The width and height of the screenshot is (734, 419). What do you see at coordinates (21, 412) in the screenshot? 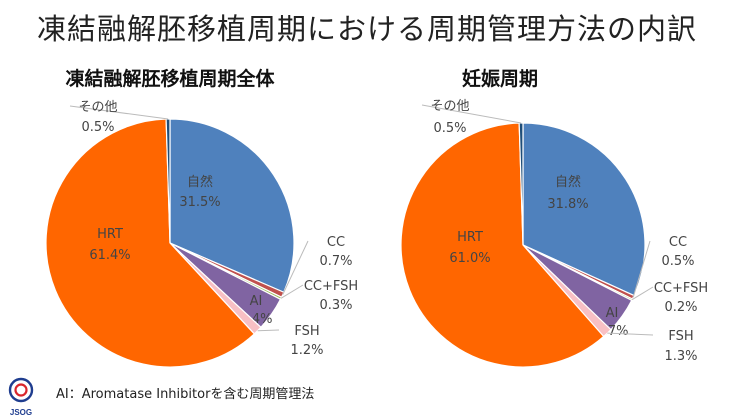
I see `logo-text: JSOG` at bounding box center [21, 412].